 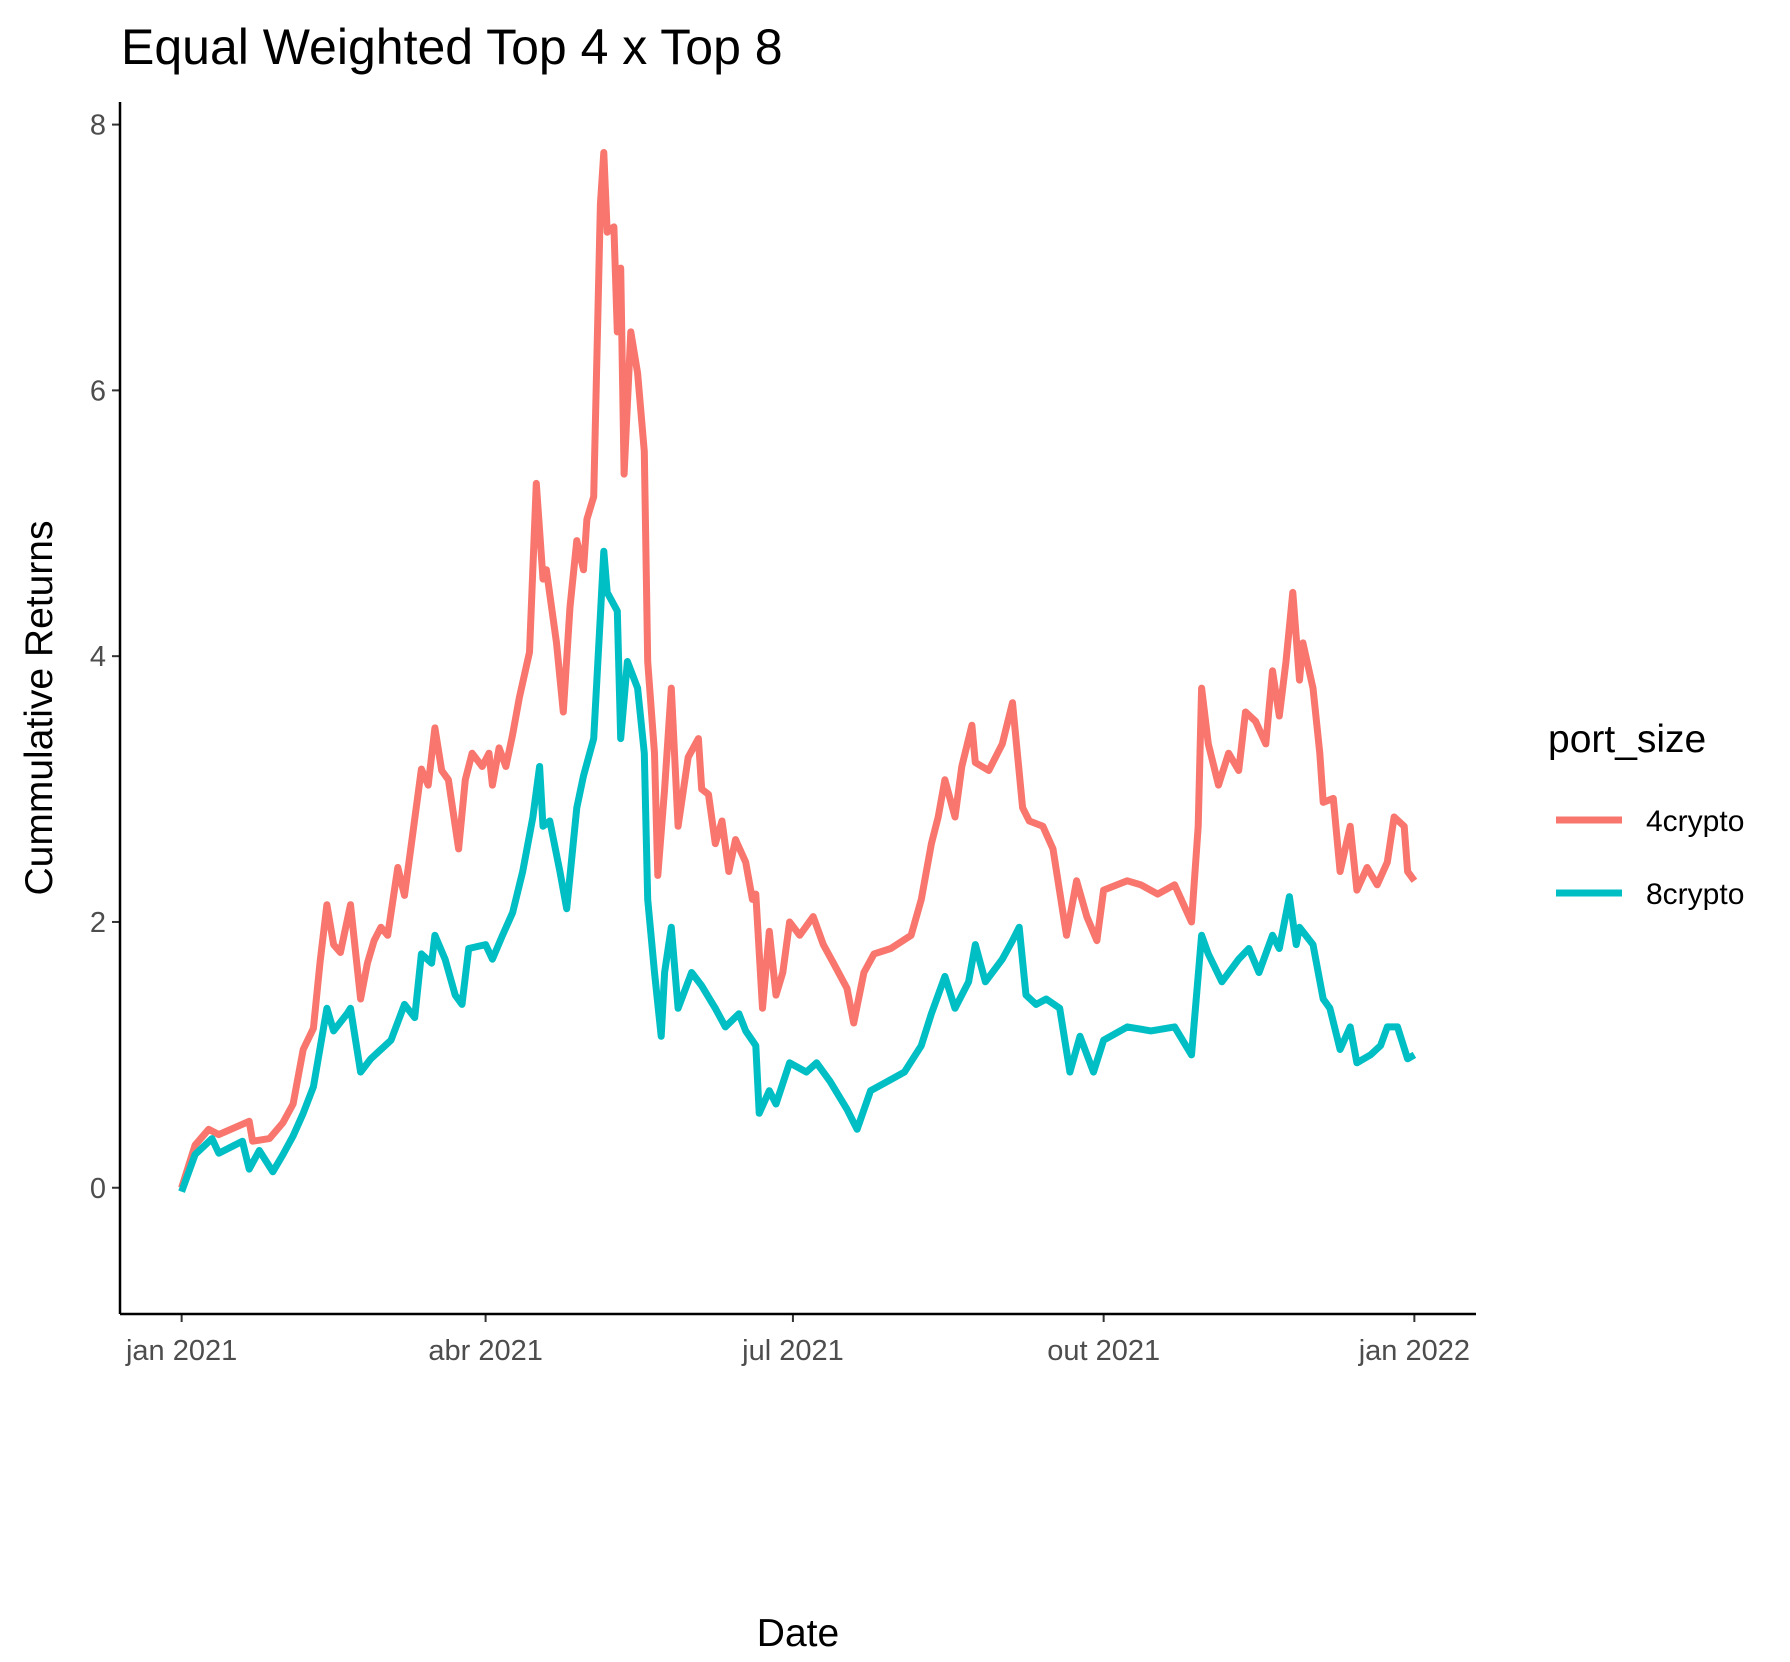 I want to click on chart-title: Equal Weighted Top 4 x Top 8, so click(x=452, y=47).